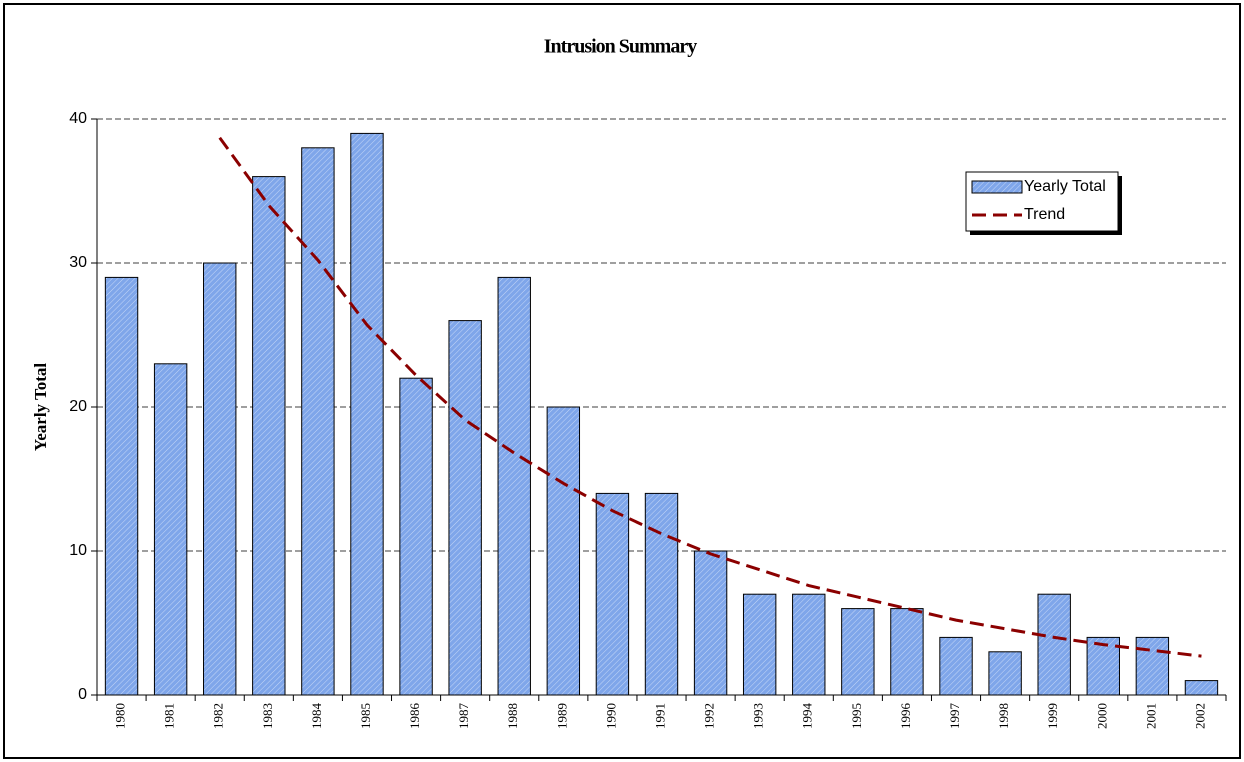 This screenshot has width=1244, height=762. What do you see at coordinates (78, 262) in the screenshot?
I see `y-tick-label: 30` at bounding box center [78, 262].